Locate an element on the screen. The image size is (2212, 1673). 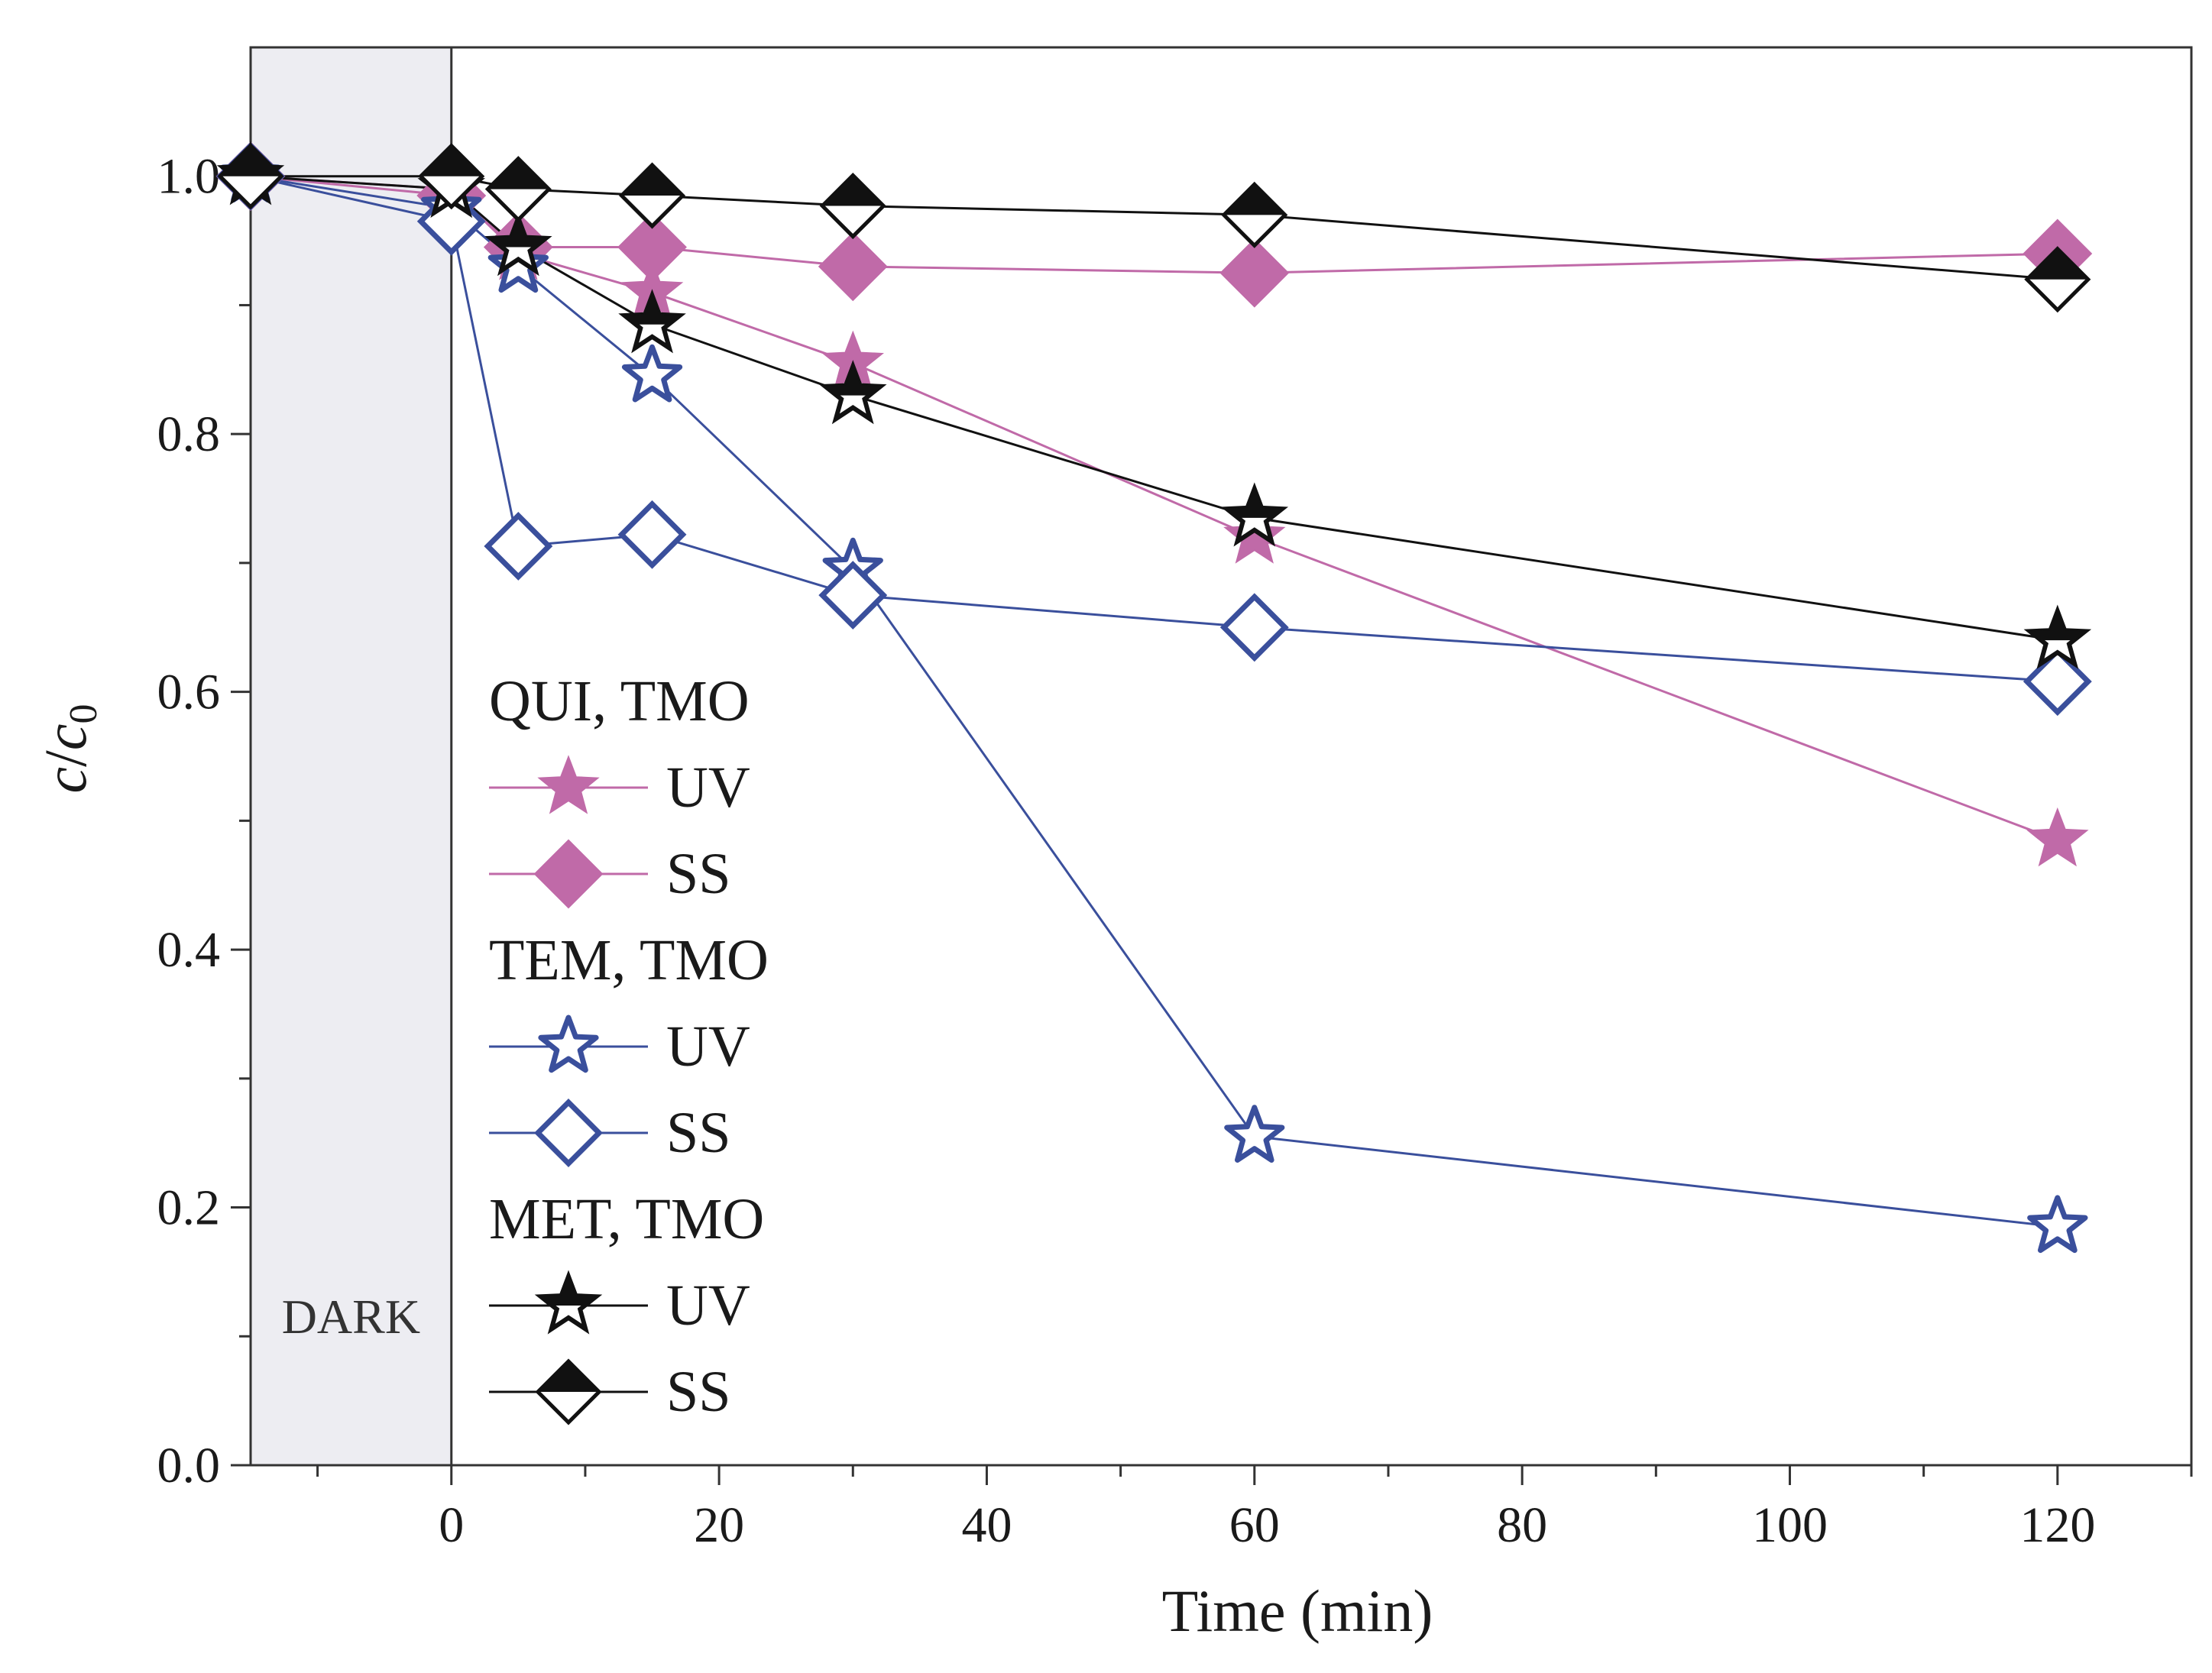
plot-background: DARK is located at coordinates (352, 756).